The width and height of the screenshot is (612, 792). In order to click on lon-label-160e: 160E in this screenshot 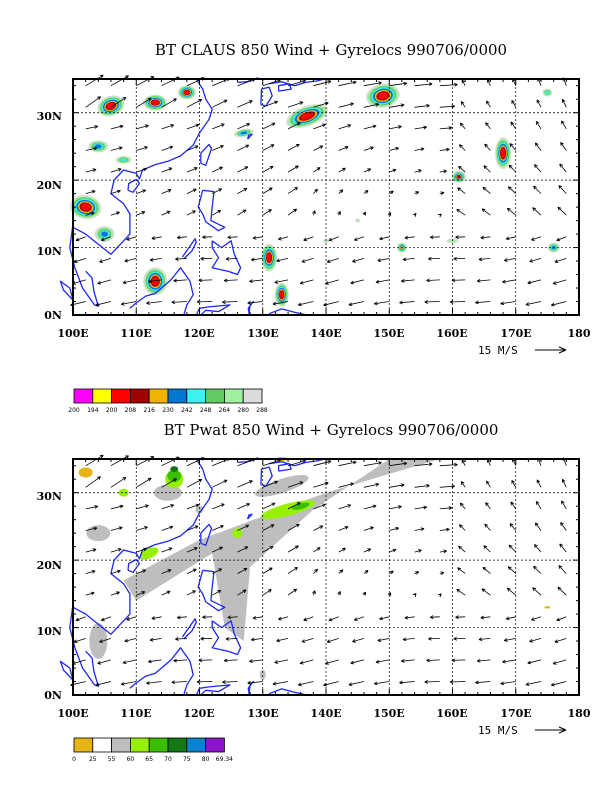, I will do `click(451, 333)`.